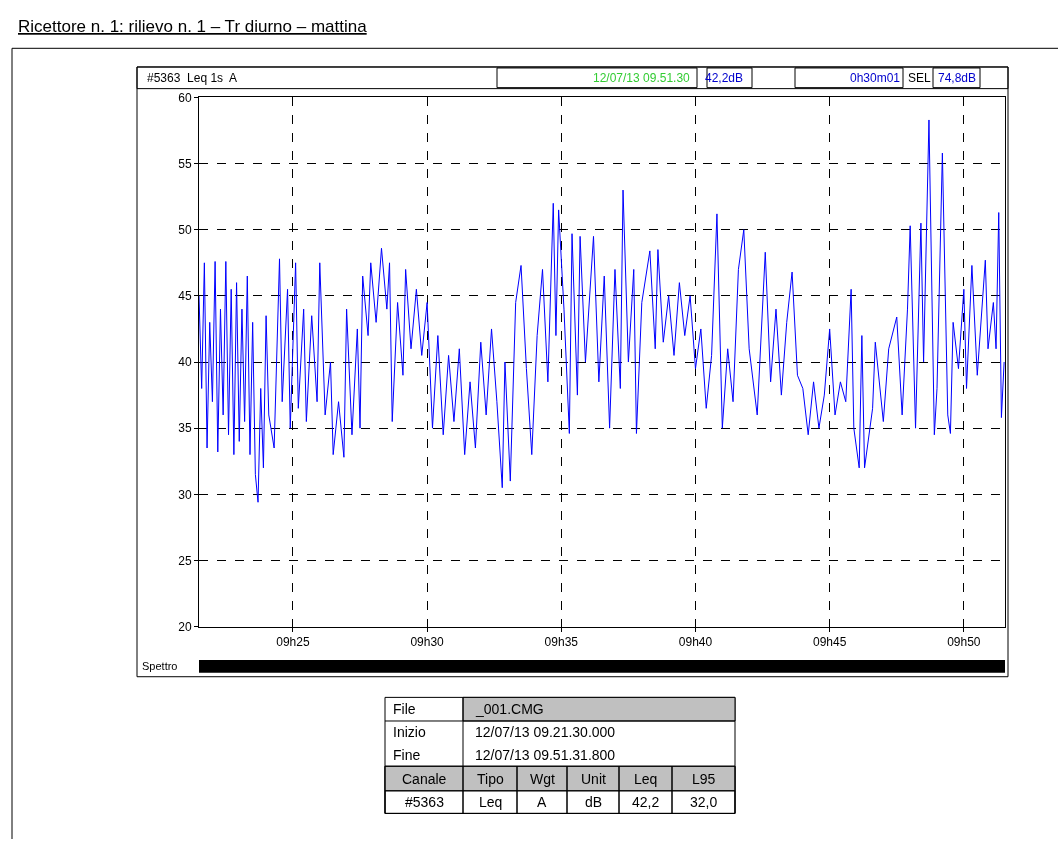 This screenshot has height=846, width=1058. What do you see at coordinates (545, 732) in the screenshot?
I see `text: 12/07/13 09.21.30.000` at bounding box center [545, 732].